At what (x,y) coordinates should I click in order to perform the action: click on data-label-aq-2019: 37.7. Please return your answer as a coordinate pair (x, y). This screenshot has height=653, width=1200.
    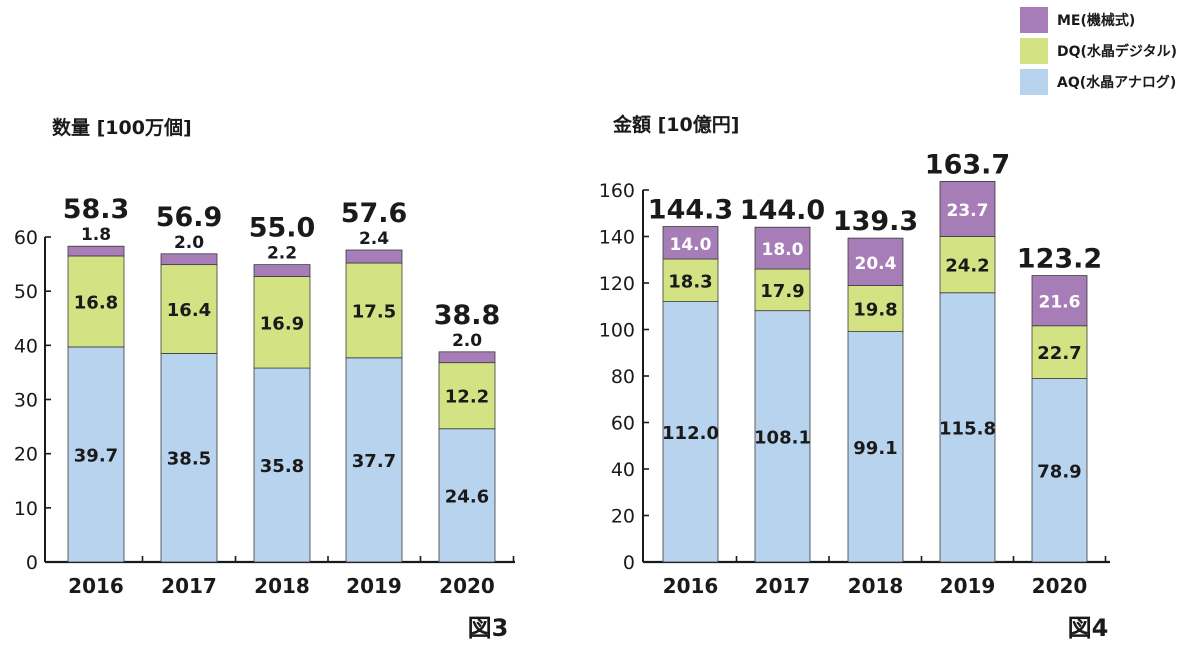
    Looking at the image, I should click on (374, 461).